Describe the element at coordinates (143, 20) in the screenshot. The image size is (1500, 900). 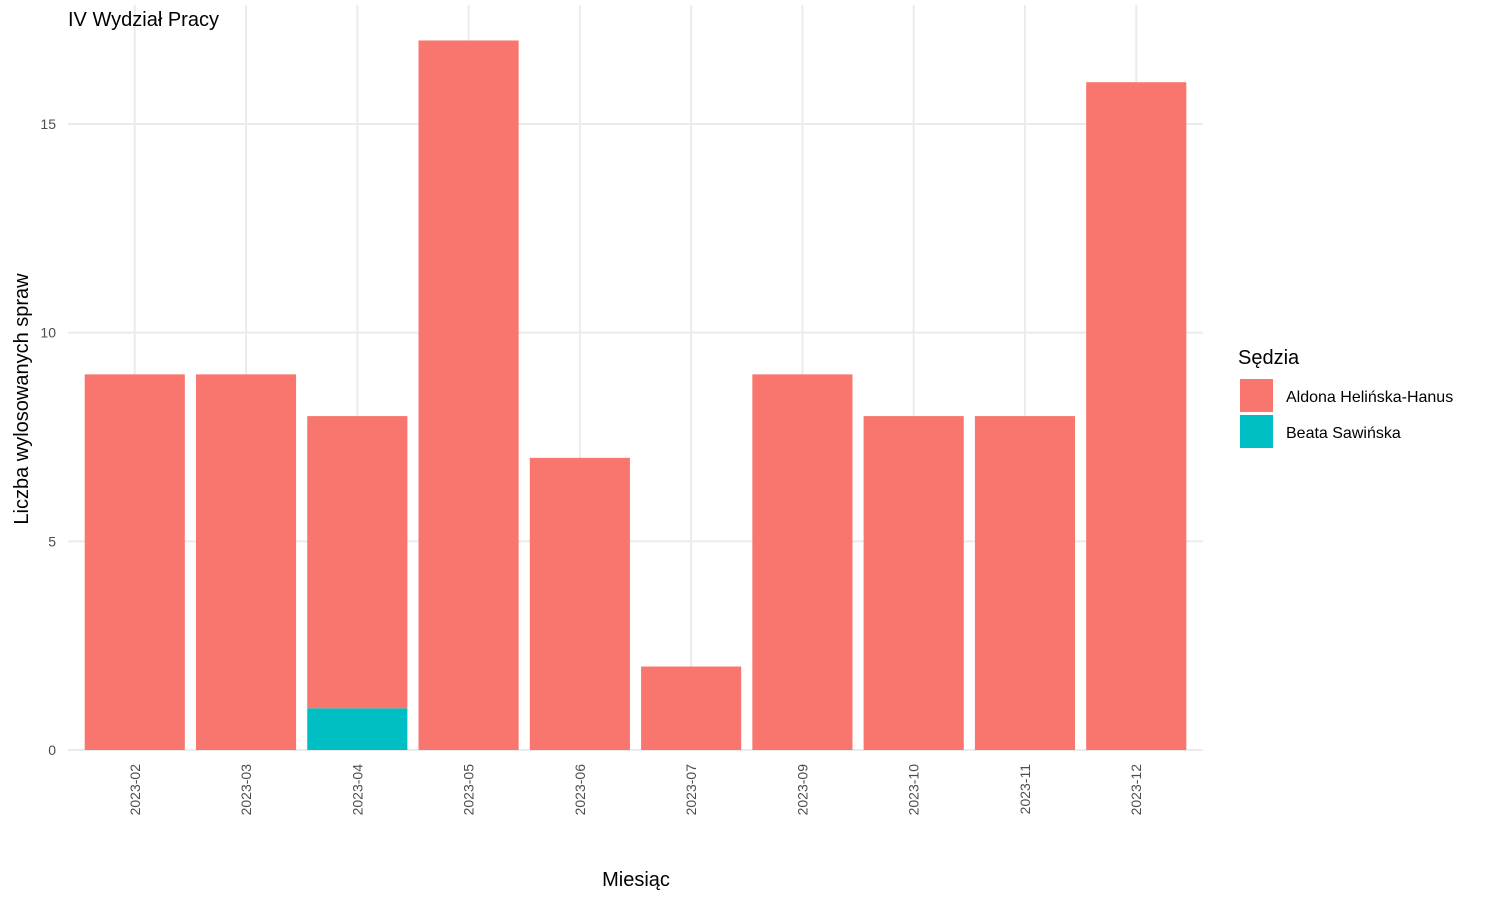
I see `chart-title: IV Wydział Pracy` at that location.